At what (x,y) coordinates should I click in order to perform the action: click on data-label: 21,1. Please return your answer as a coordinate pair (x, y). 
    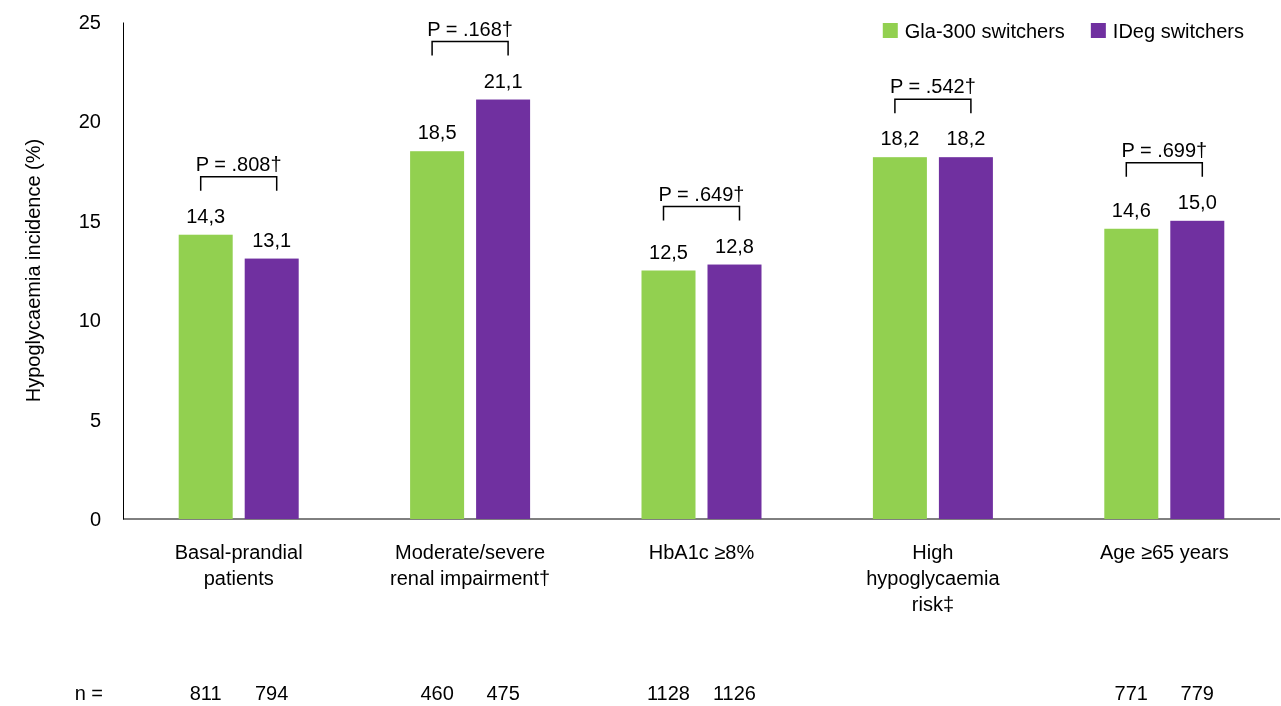
    Looking at the image, I should click on (503, 80).